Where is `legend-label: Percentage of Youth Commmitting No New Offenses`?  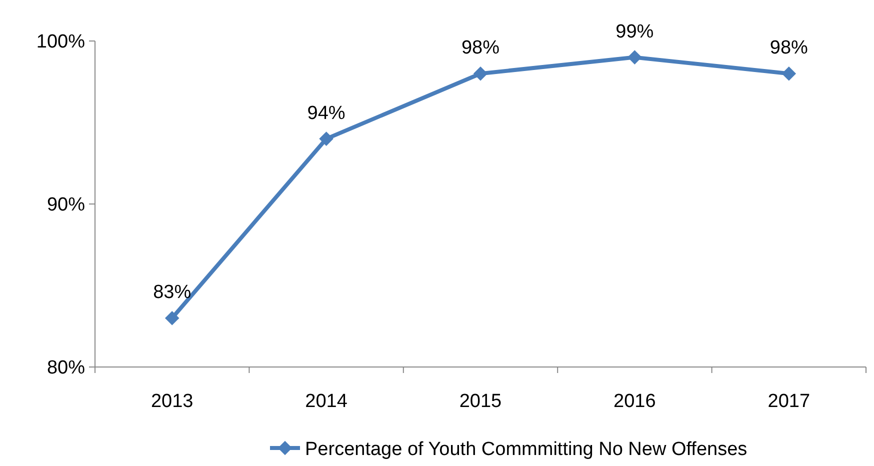
legend-label: Percentage of Youth Commmitting No New Offenses is located at coordinates (526, 449).